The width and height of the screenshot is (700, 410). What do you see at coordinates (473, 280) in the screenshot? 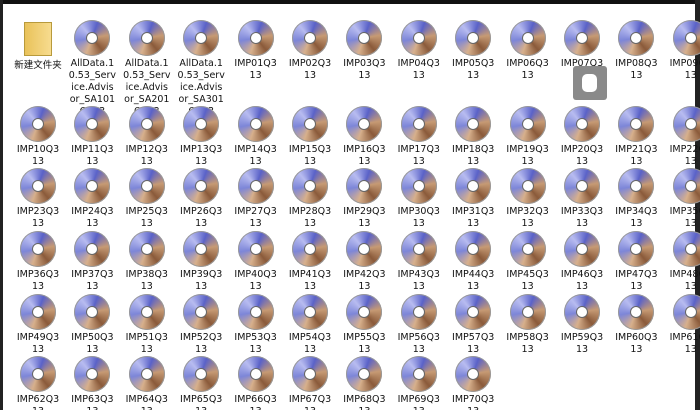
I see `file-name: IMP44Q313` at bounding box center [473, 280].